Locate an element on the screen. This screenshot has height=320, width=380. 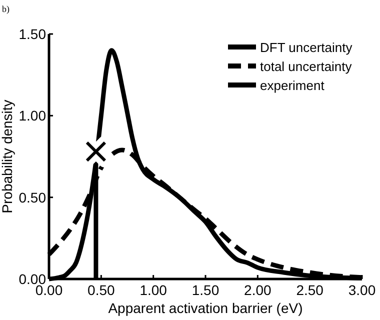
x-axis-title: Apparent activation barrier (eV) is located at coordinates (205, 308).